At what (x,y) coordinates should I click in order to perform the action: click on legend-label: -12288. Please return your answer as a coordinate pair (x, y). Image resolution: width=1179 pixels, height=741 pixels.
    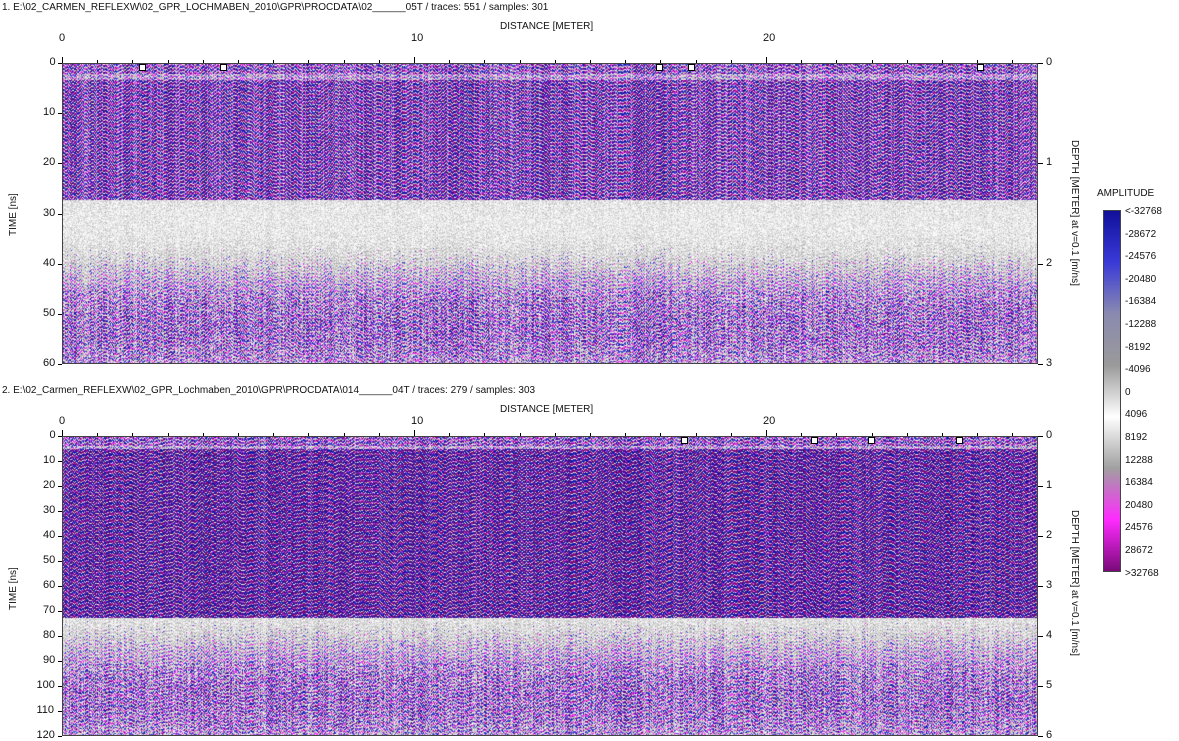
    Looking at the image, I should click on (1141, 324).